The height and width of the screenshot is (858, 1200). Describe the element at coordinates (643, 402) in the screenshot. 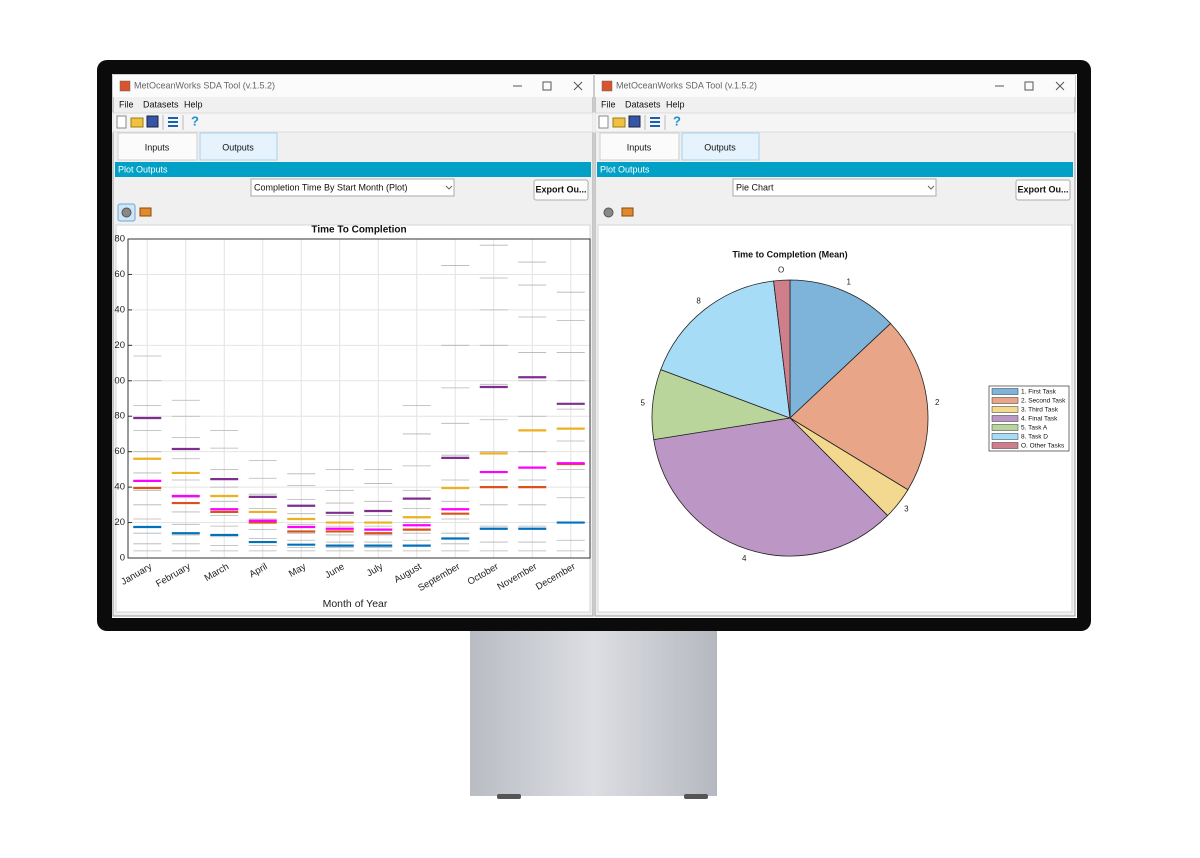

I see `slice-label: 5` at that location.